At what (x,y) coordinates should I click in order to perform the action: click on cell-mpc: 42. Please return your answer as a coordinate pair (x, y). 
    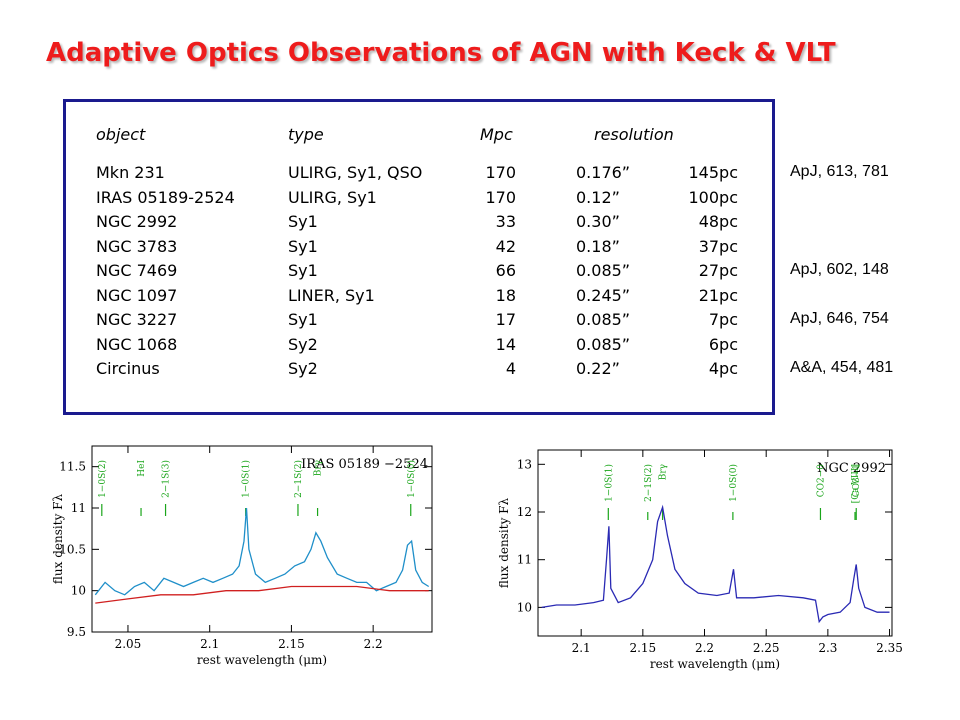
    Looking at the image, I should click on (505, 246).